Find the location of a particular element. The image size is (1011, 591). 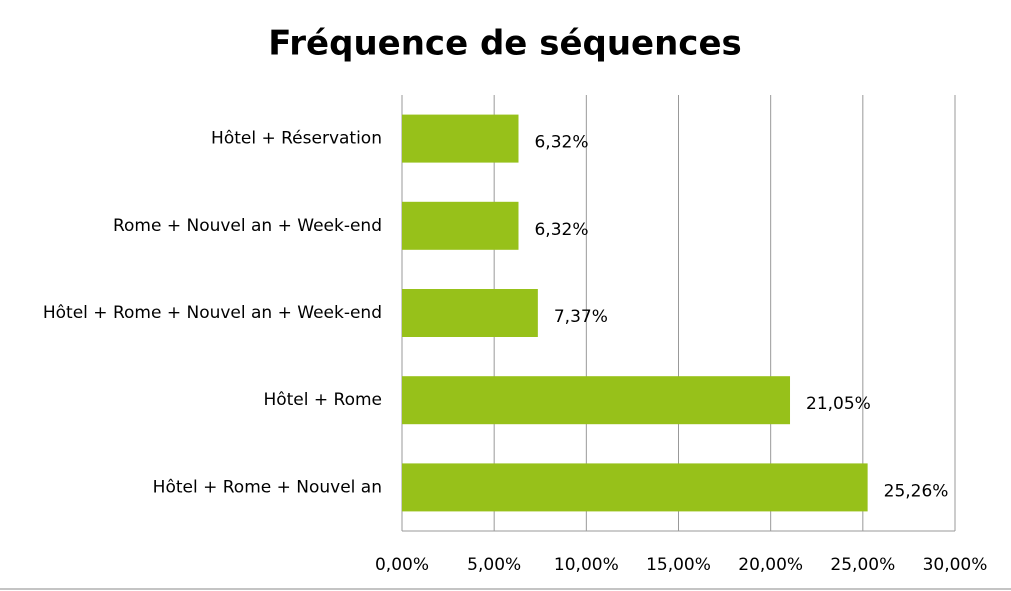

y-tick-label: Hôtel + Rome is located at coordinates (322, 400).